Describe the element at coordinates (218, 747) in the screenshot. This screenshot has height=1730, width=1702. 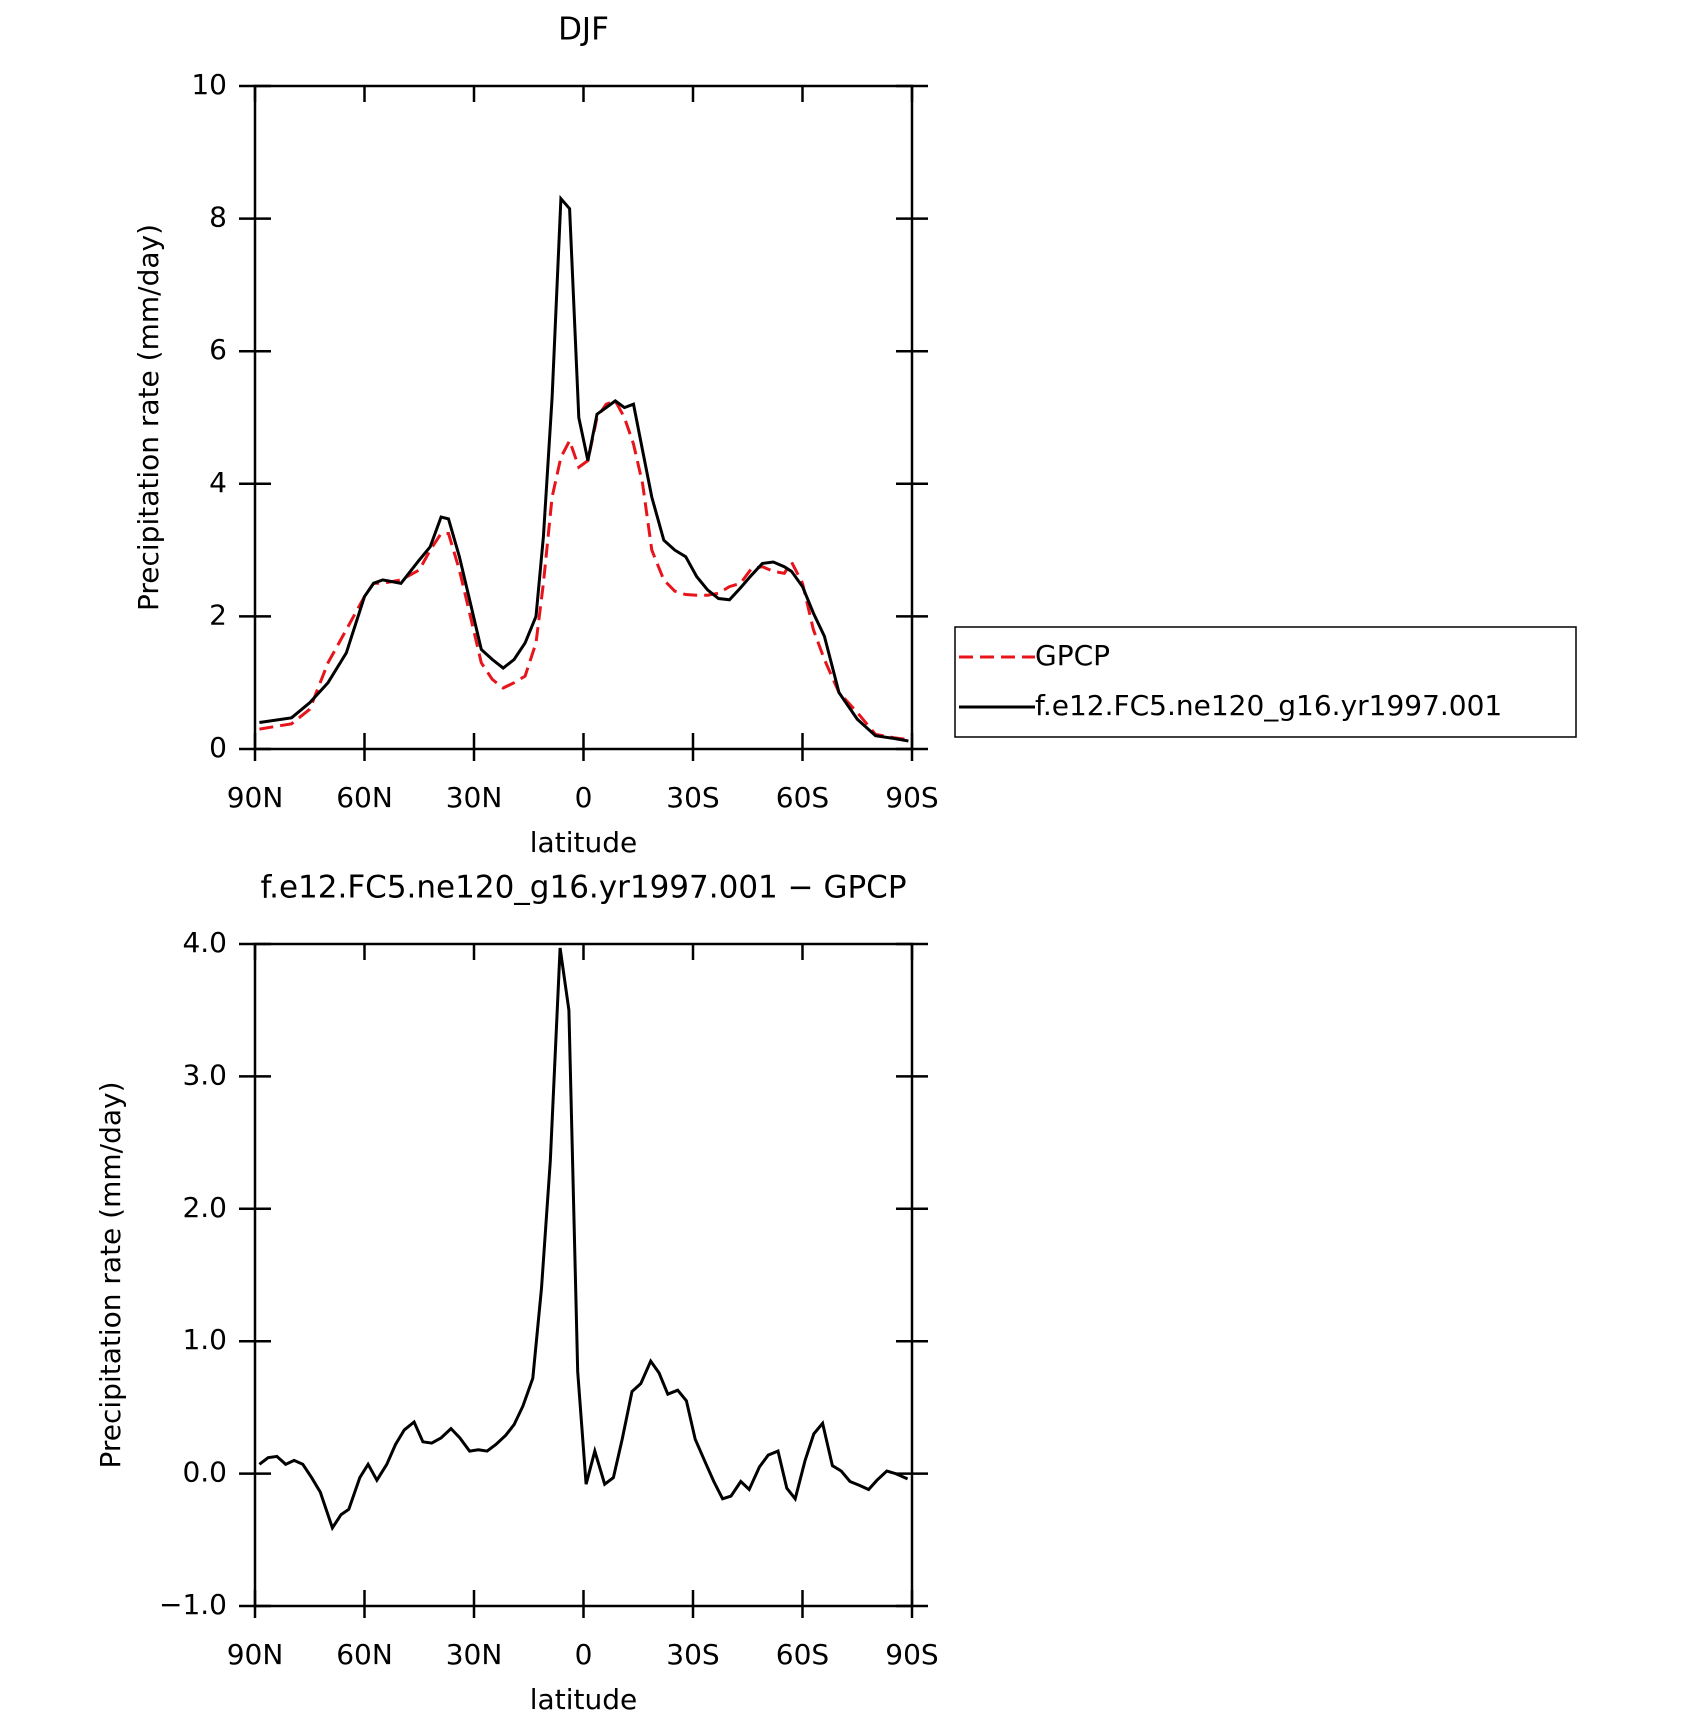
I see `y-tick-label: 0` at that location.